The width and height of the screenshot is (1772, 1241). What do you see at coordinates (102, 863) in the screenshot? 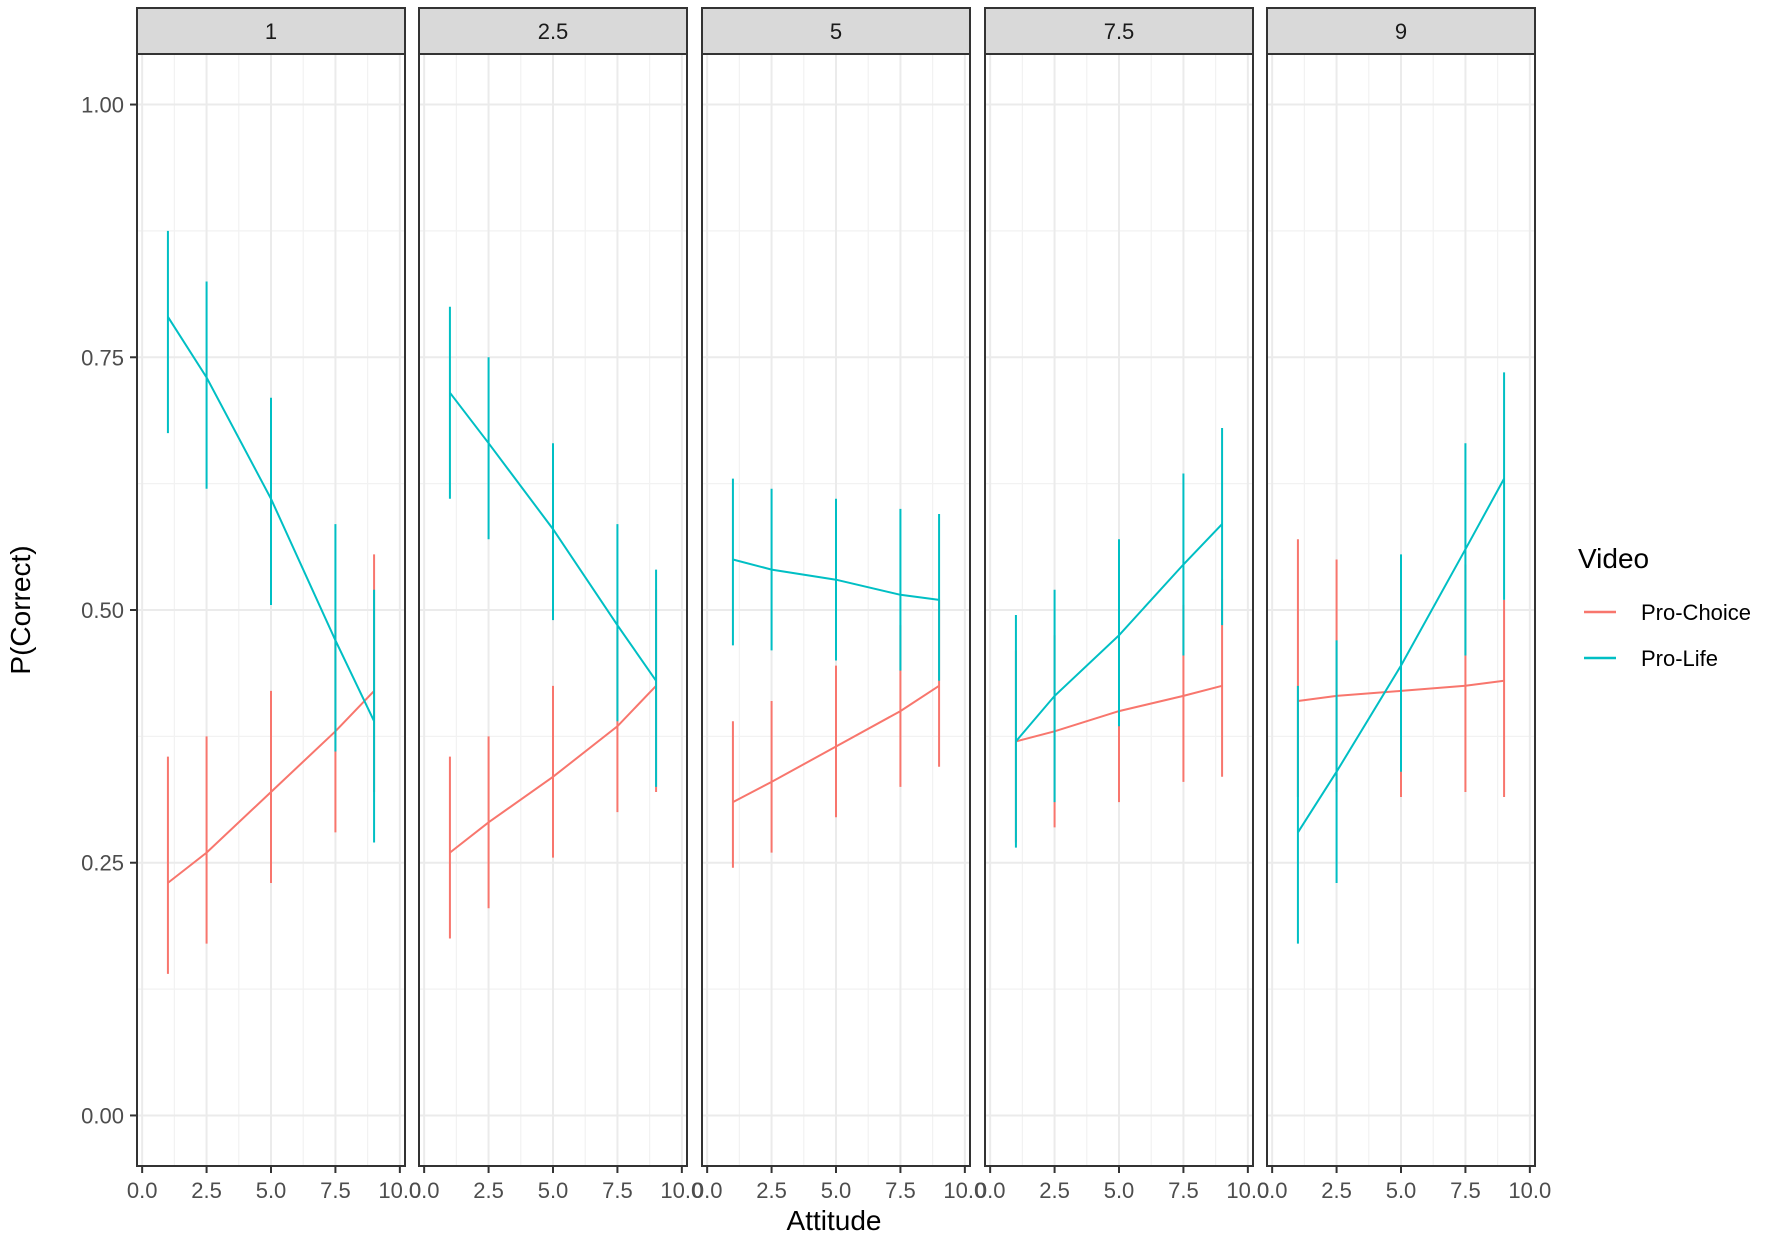
I see `y-tick-label: 0.25` at bounding box center [102, 863].